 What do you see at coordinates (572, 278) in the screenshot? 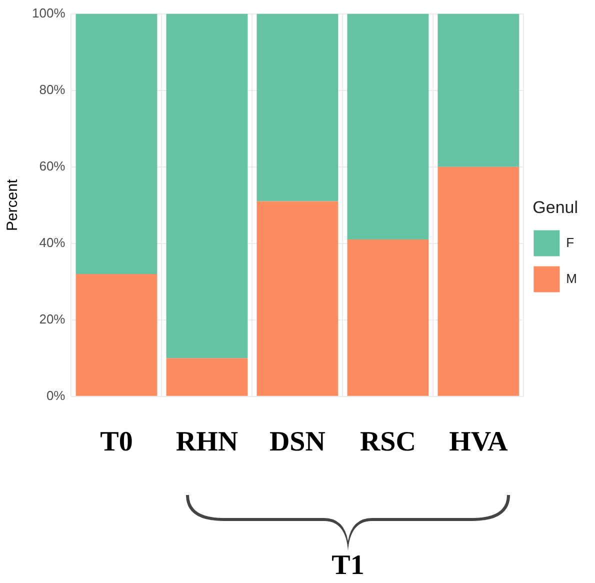
I see `legend-label: M` at bounding box center [572, 278].